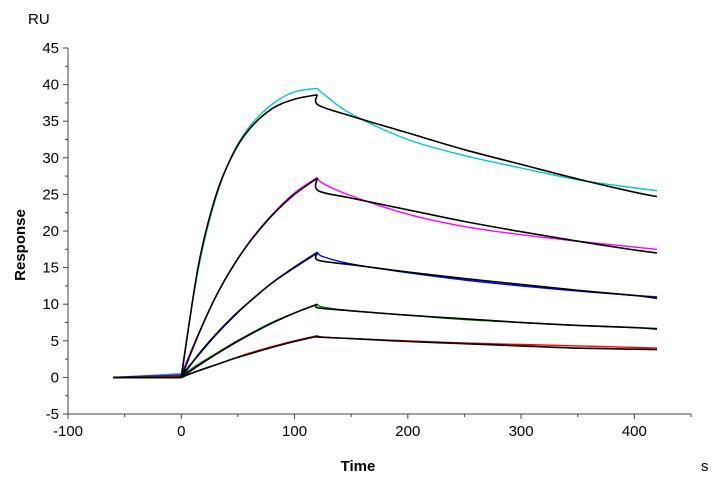 The width and height of the screenshot is (720, 480). What do you see at coordinates (181, 431) in the screenshot?
I see `x-tick-label: 0` at bounding box center [181, 431].